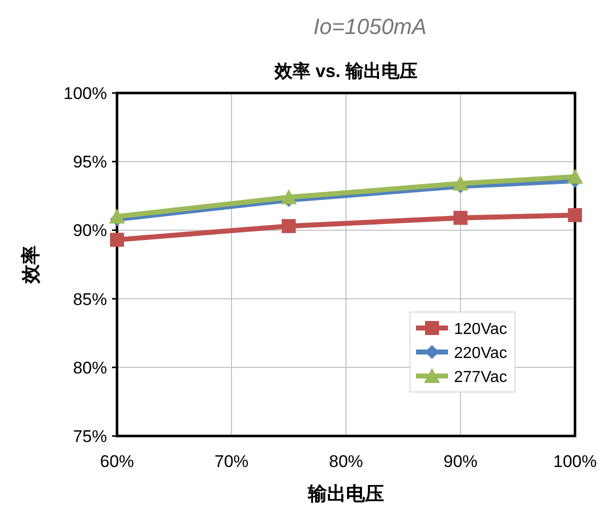 The width and height of the screenshot is (613, 509). Describe the element at coordinates (117, 461) in the screenshot. I see `xtick: 60%` at that location.